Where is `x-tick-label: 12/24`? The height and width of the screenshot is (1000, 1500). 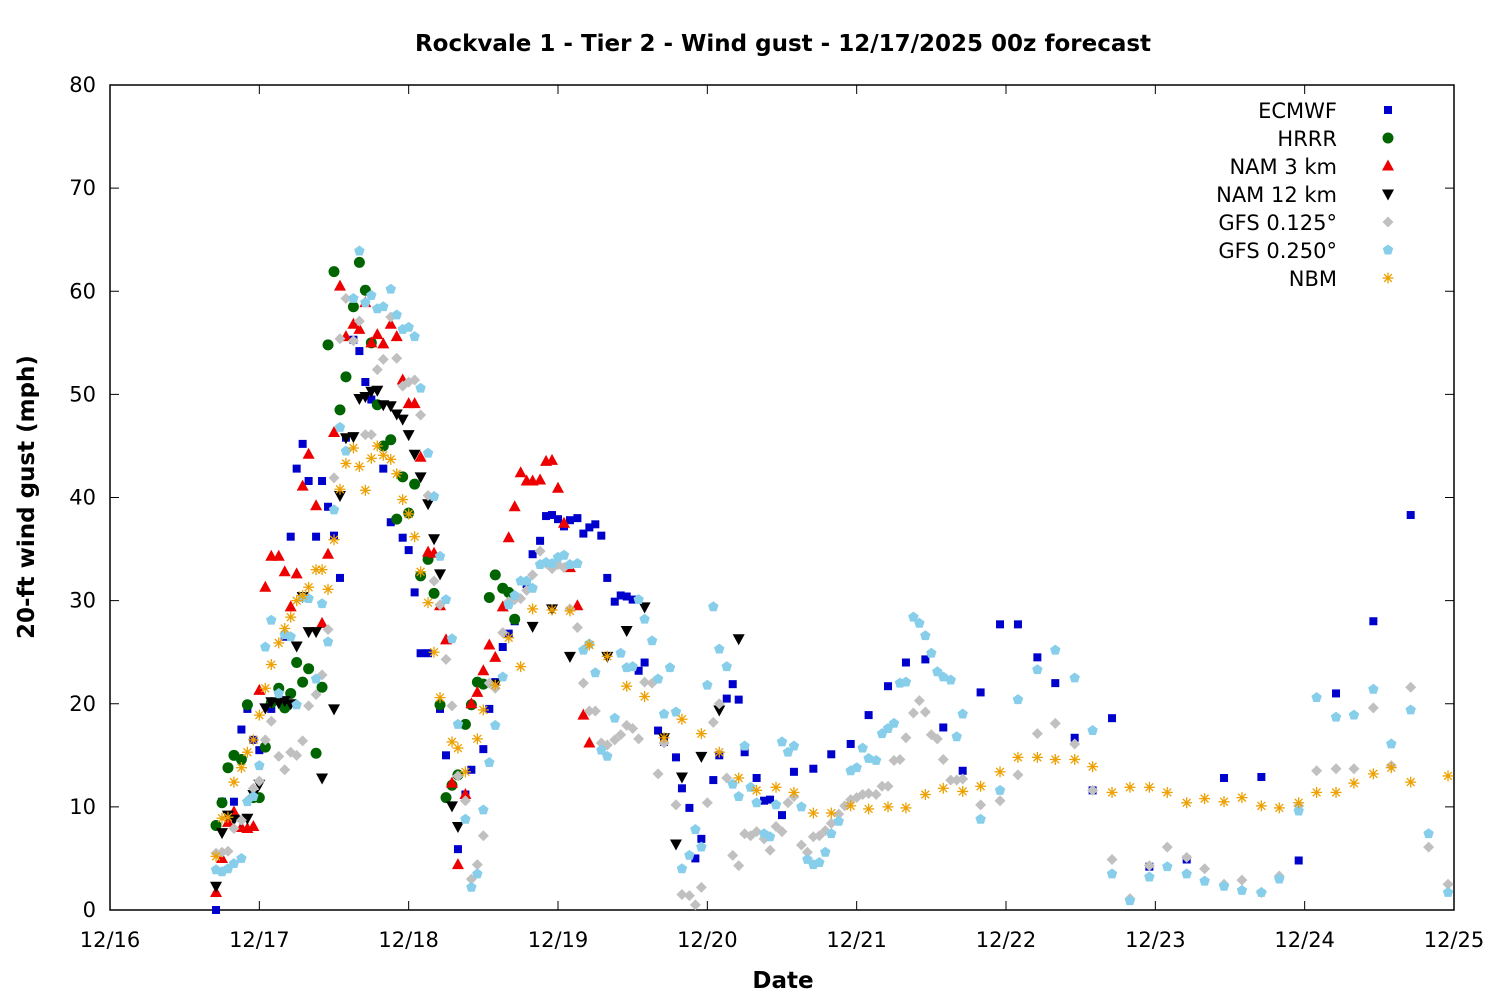 x-tick-label: 12/24 is located at coordinates (1304, 940).